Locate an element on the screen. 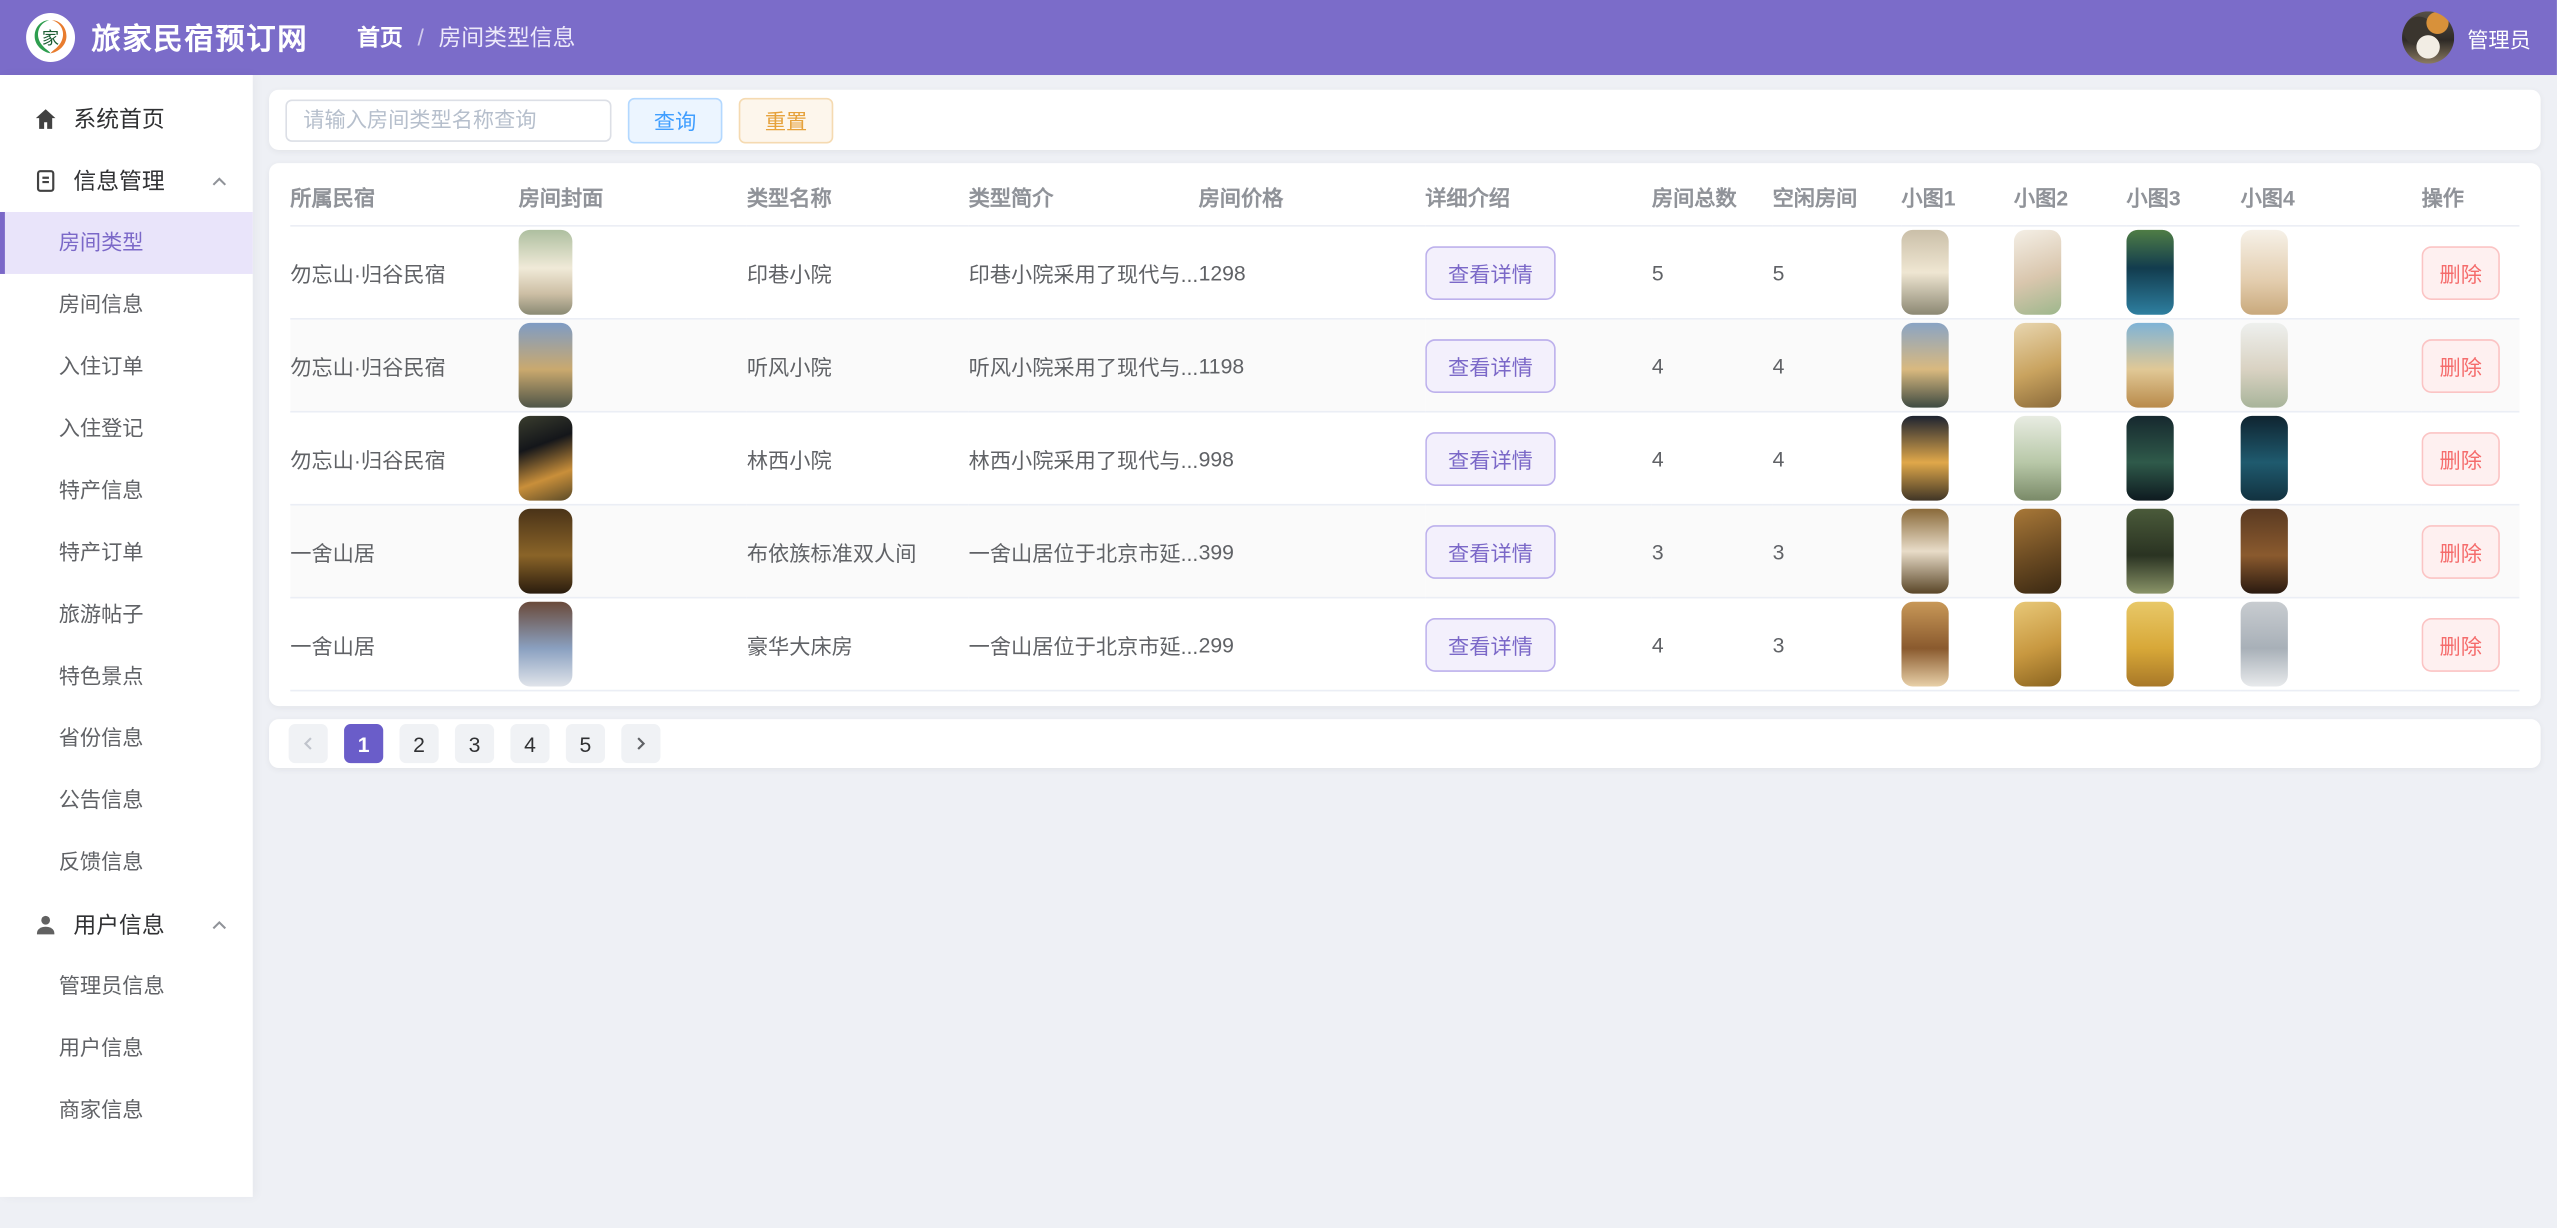 The width and height of the screenshot is (2557, 1228). reset-button: 重置 is located at coordinates (786, 120).